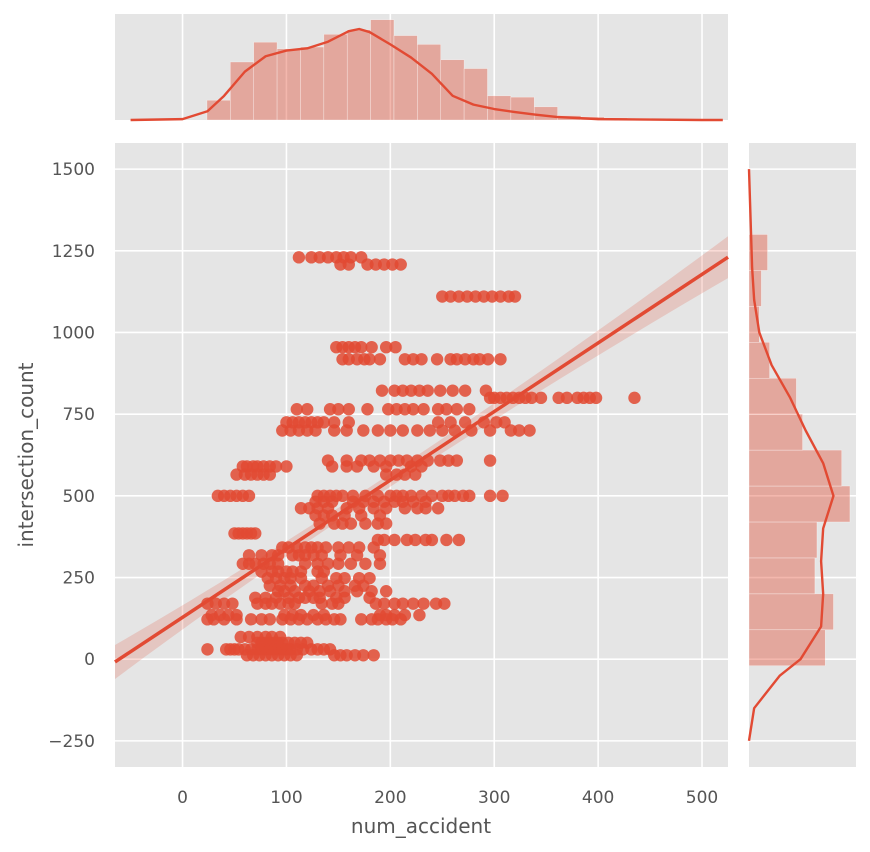  I want to click on y-tick-label: 1500, so click(73, 170).